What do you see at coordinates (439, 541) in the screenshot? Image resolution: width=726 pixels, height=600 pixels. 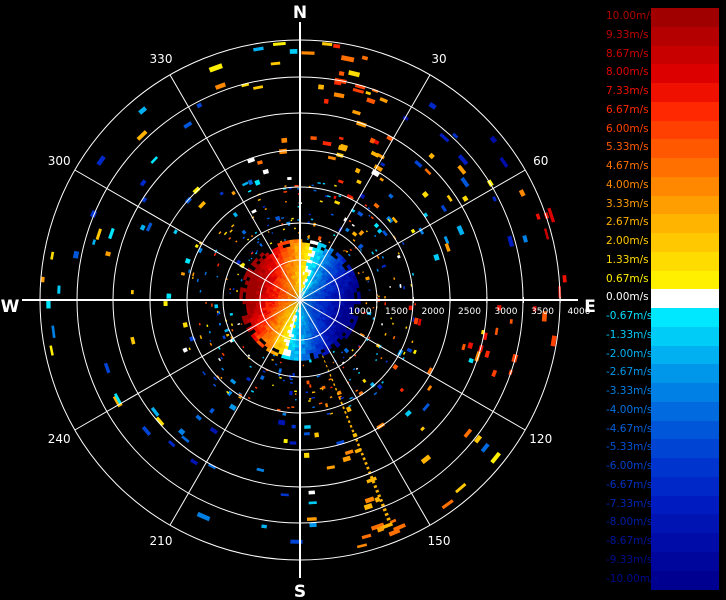 I see `azimuth-label: 150` at bounding box center [439, 541].